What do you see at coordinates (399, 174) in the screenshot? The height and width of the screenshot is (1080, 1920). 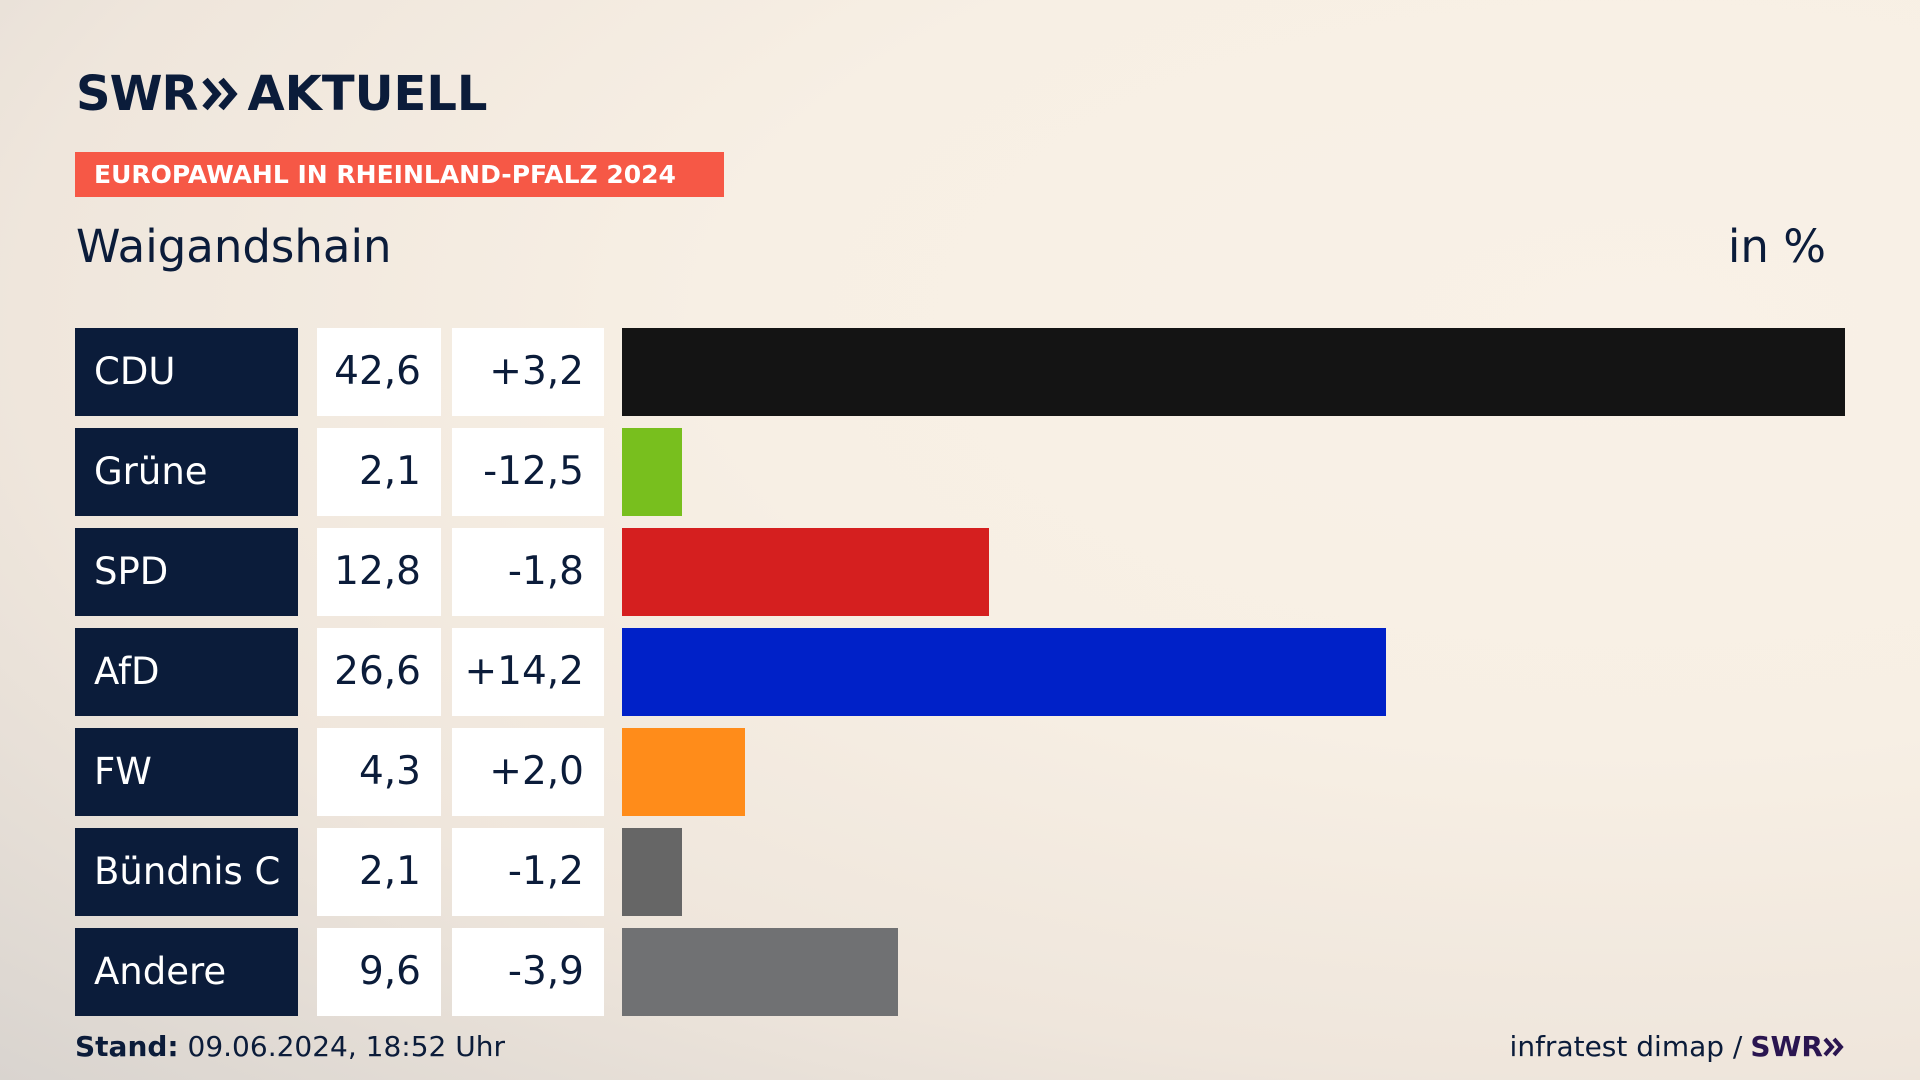 I see `election-banner: EUROPAWAHL IN RHEINLAND-PFALZ 2024` at bounding box center [399, 174].